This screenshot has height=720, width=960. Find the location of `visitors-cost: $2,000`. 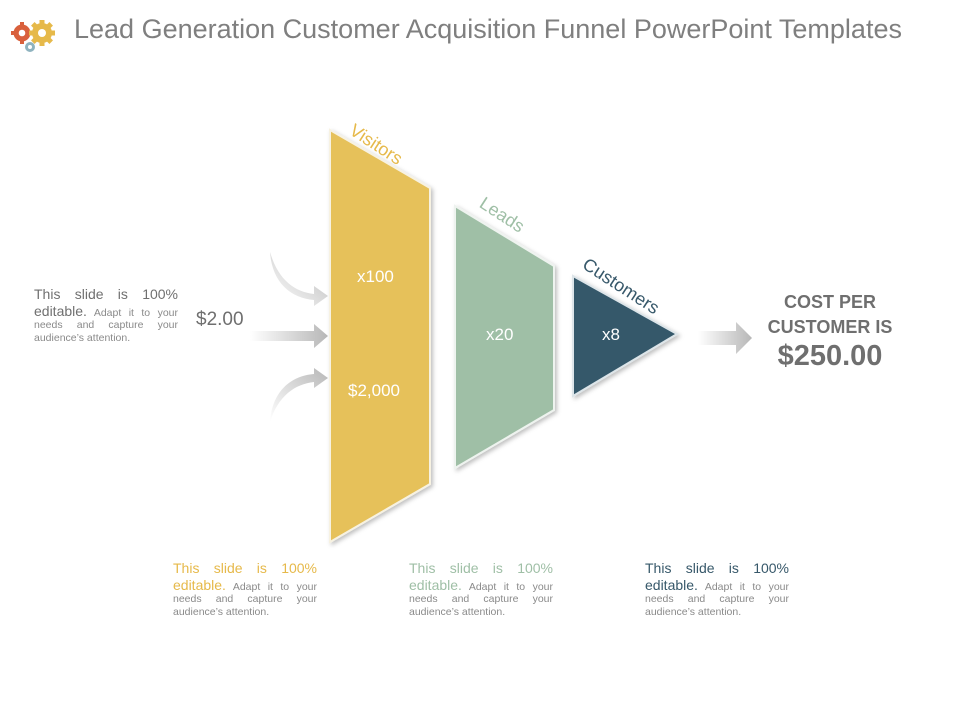

visitors-cost: $2,000 is located at coordinates (374, 390).